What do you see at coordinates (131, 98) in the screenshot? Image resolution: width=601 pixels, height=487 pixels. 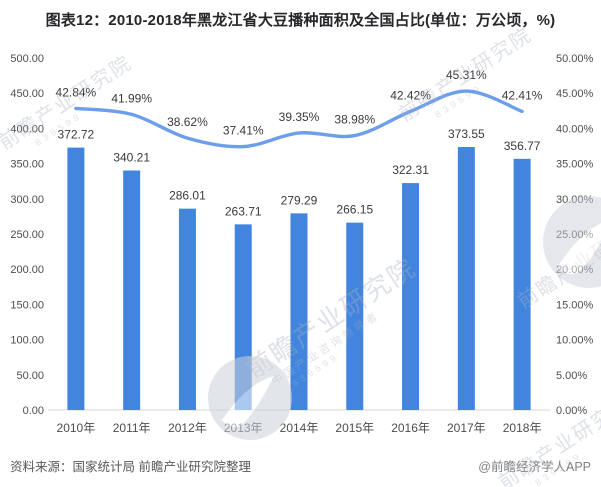 I see `line-value-label: 41.99%` at bounding box center [131, 98].